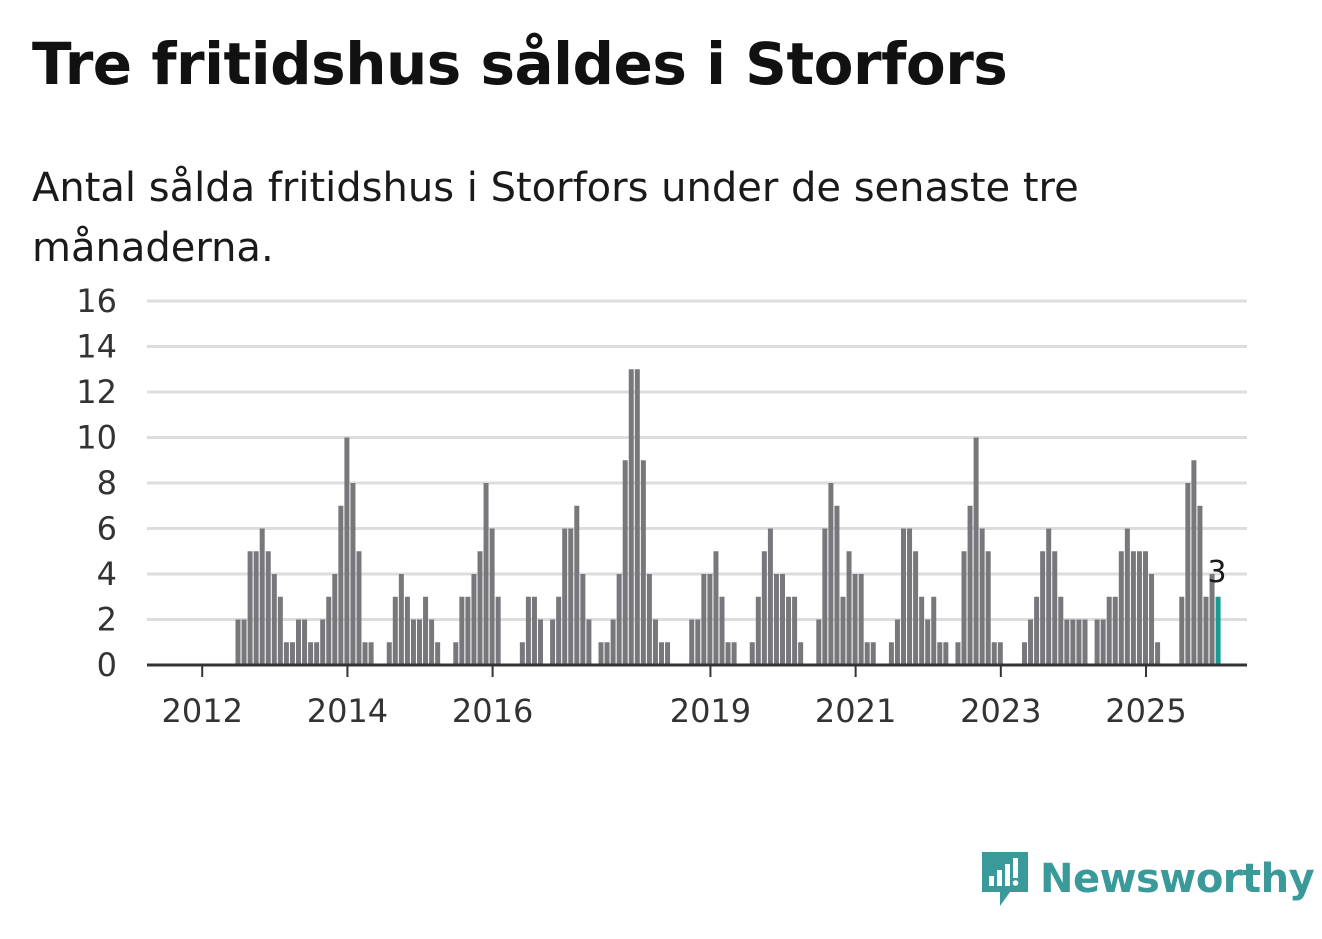  What do you see at coordinates (107, 483) in the screenshot?
I see `y-tick-label: 8` at bounding box center [107, 483].